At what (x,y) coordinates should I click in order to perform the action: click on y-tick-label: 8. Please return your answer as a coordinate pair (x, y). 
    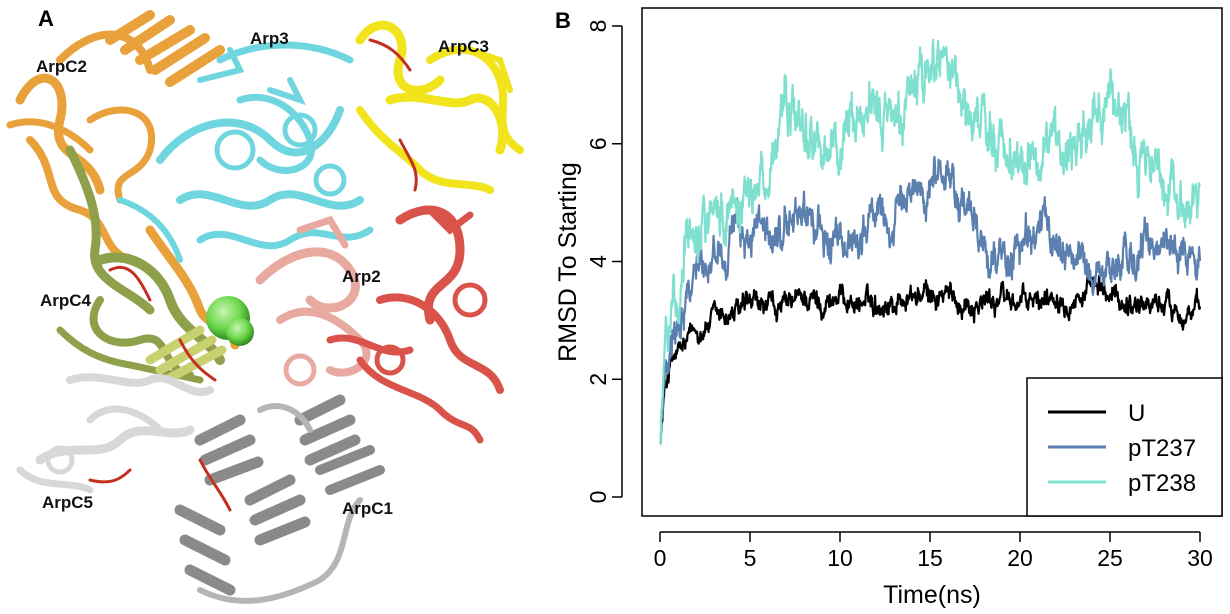
    Looking at the image, I should click on (598, 26).